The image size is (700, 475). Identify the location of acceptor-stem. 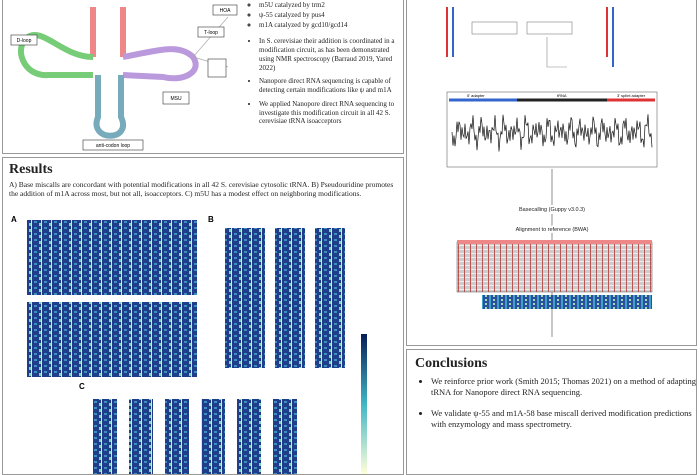
(108, 32).